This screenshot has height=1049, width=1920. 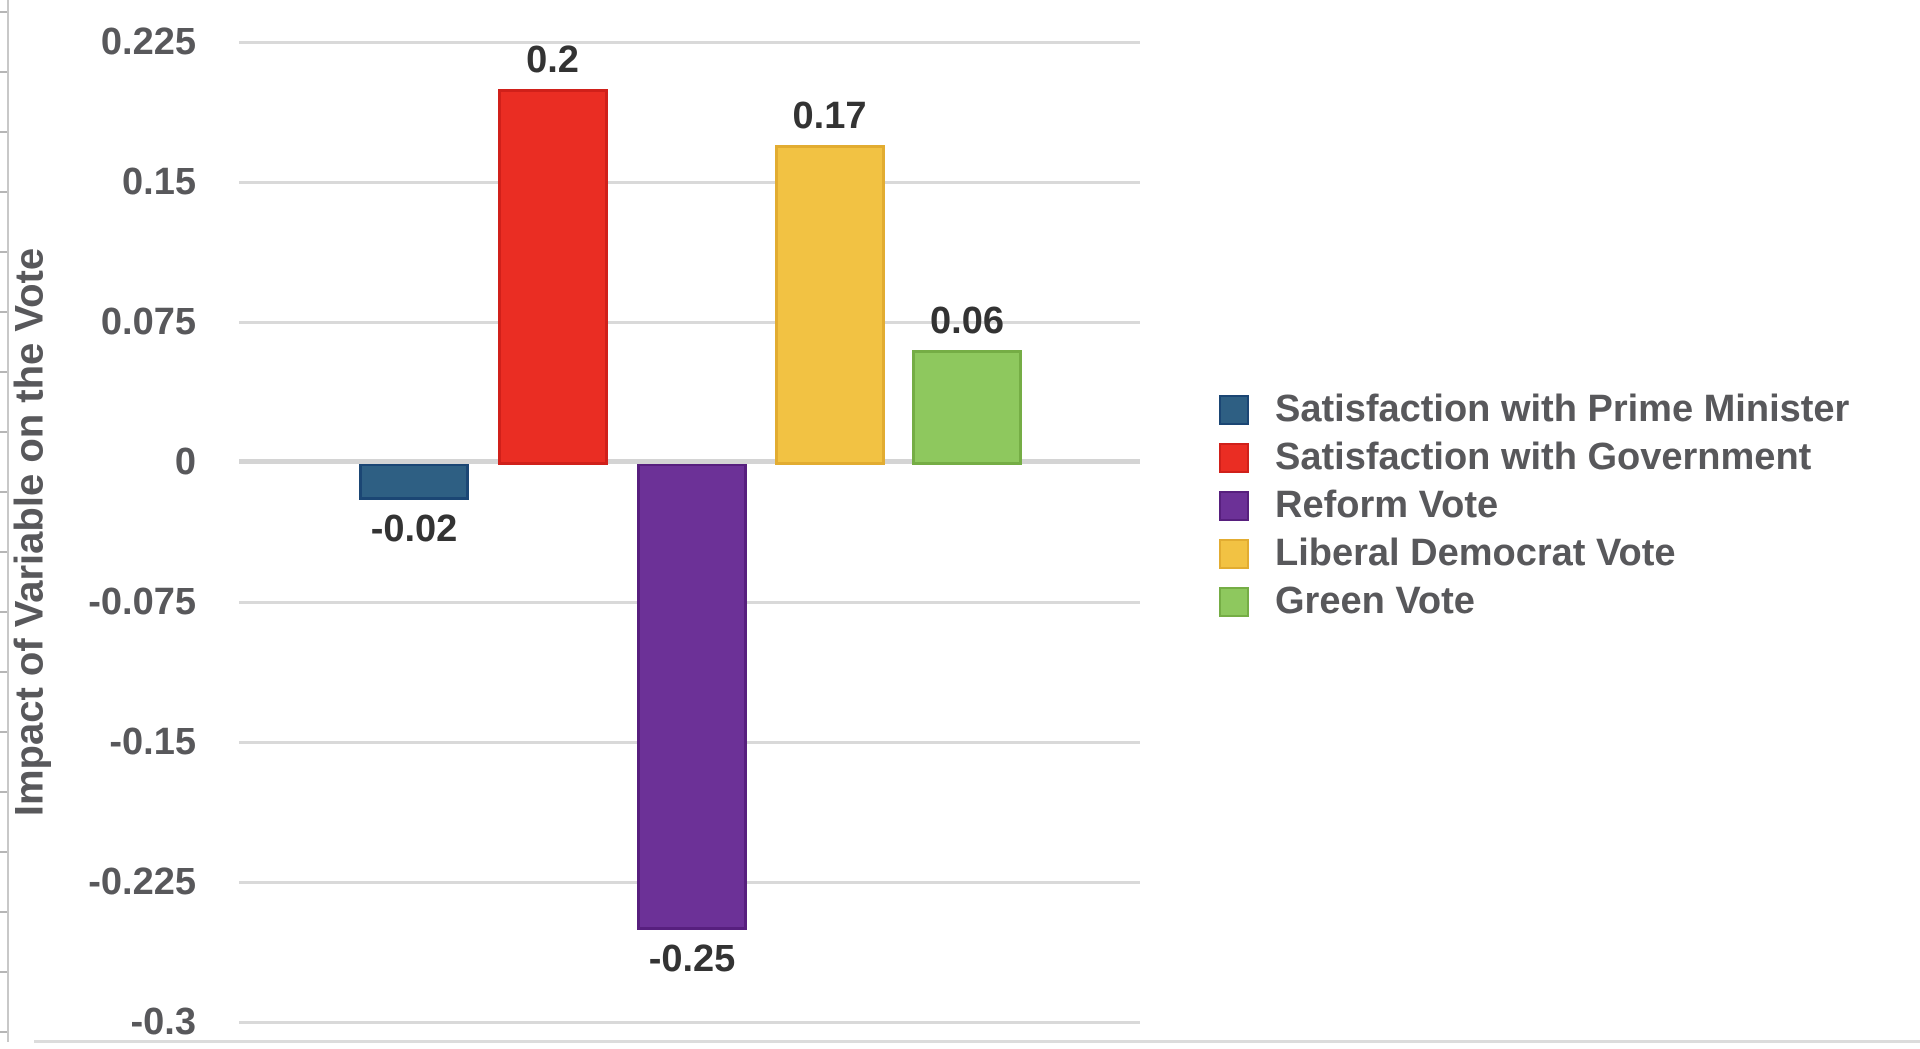 I want to click on y-tick-label: 0.075, so click(x=148, y=321).